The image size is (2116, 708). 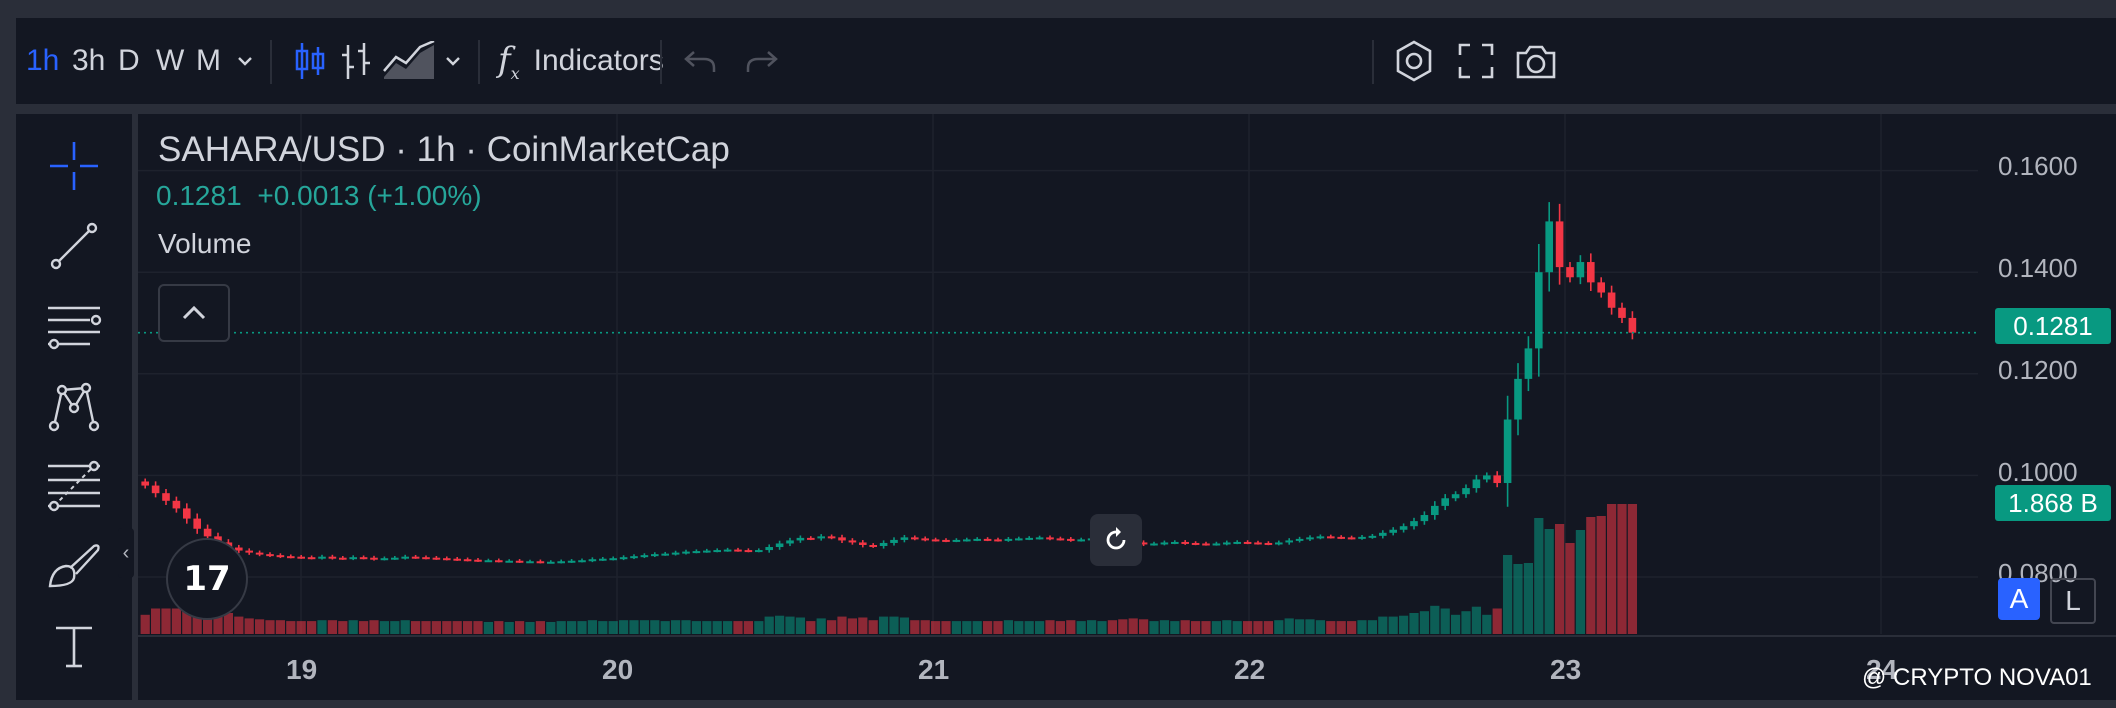 What do you see at coordinates (2019, 599) in the screenshot?
I see `auto-scale-button: A` at bounding box center [2019, 599].